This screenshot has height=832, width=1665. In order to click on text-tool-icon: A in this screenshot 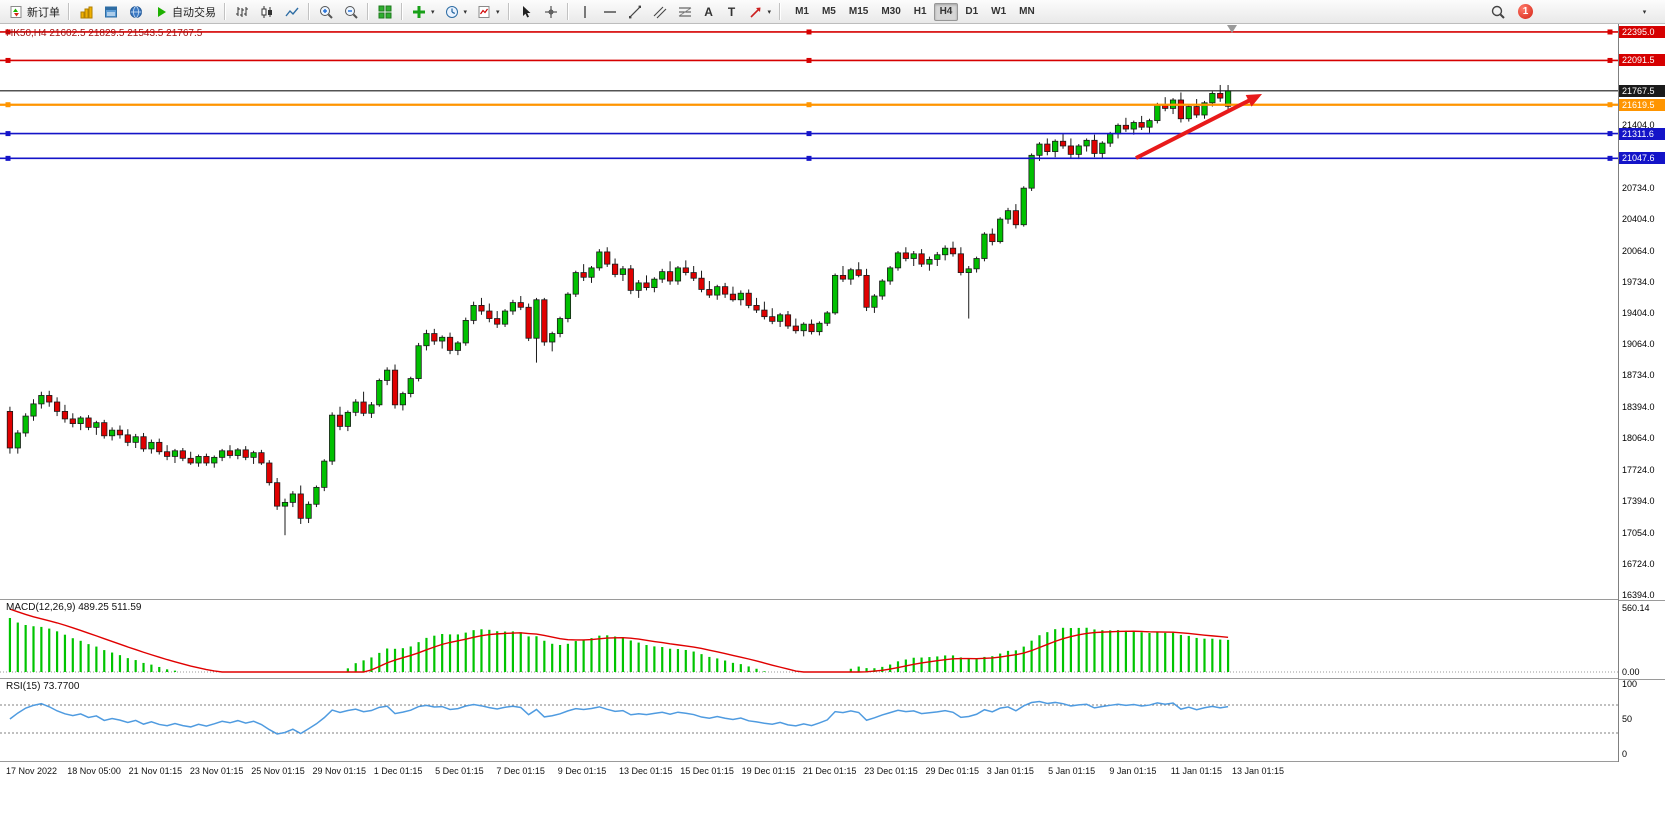, I will do `click(708, 11)`.